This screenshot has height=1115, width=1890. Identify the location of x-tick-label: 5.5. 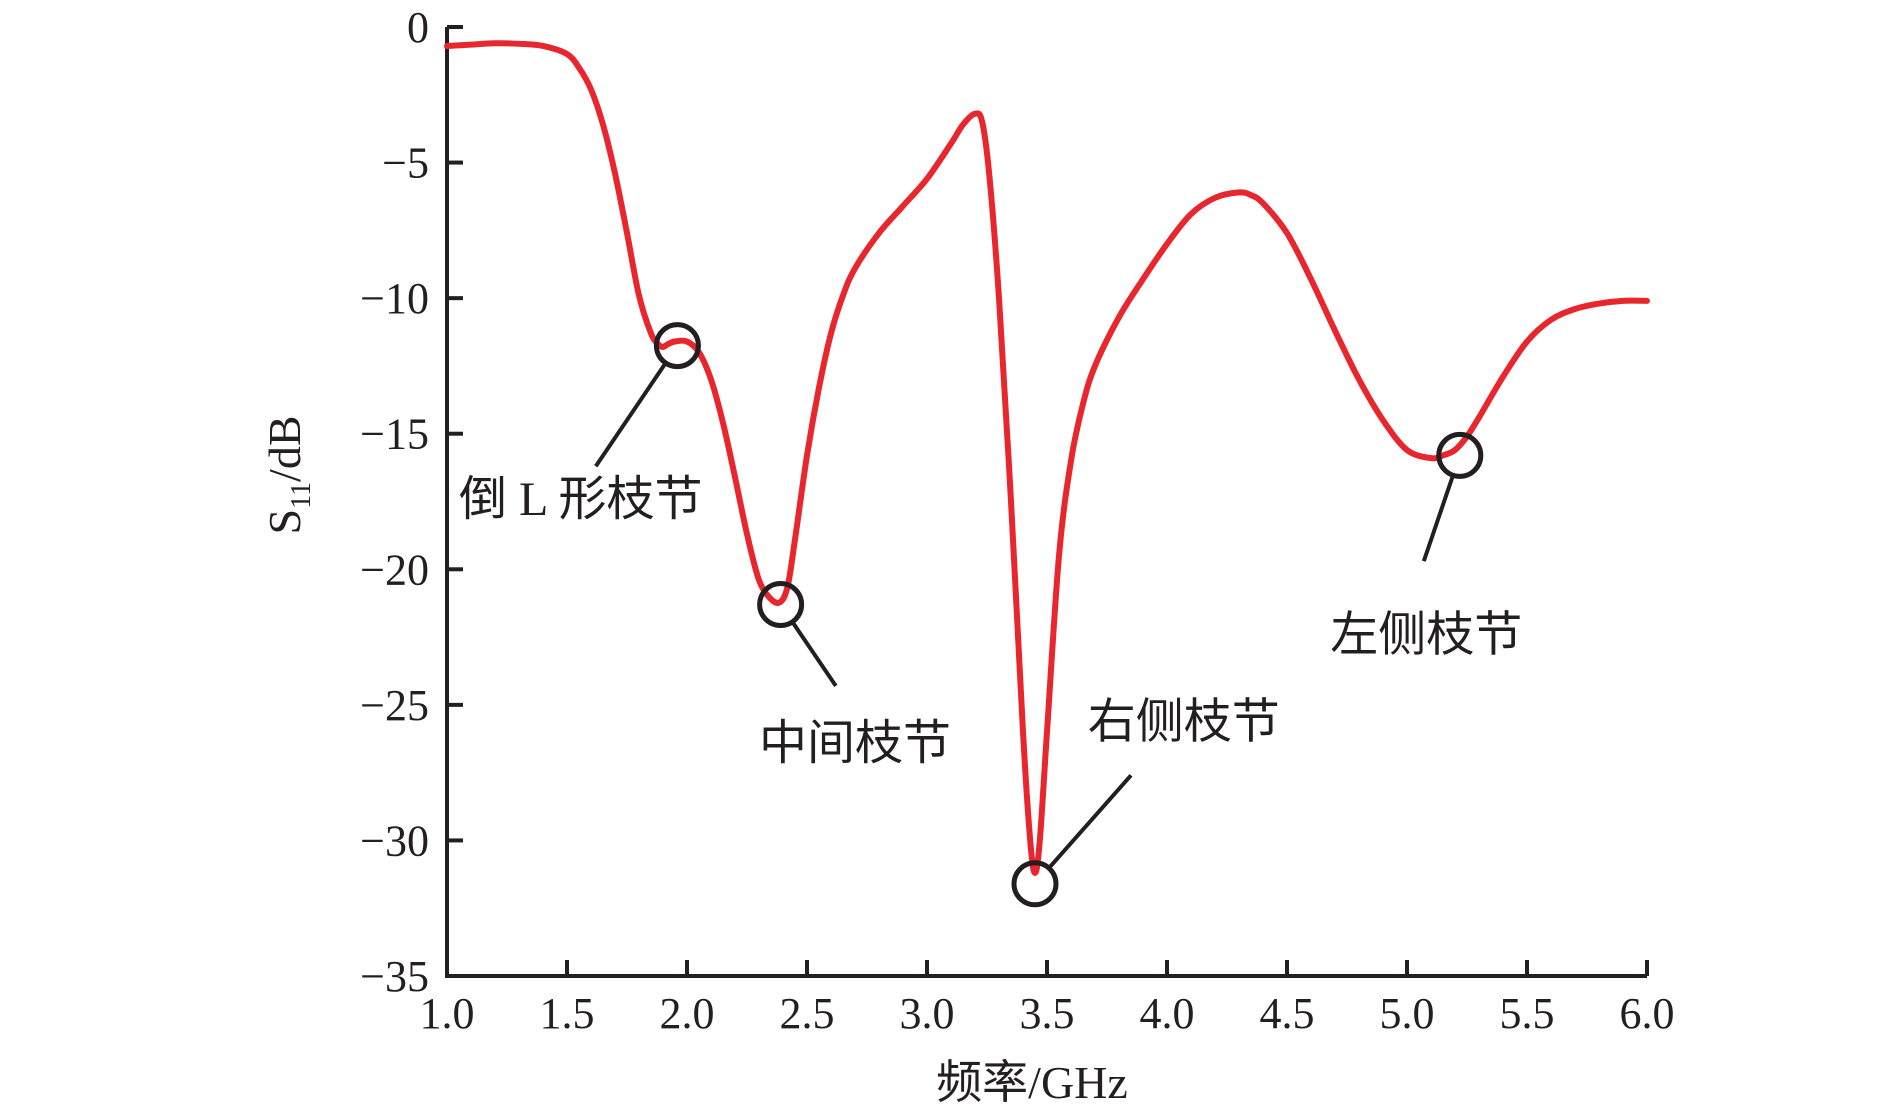
(1527, 1013).